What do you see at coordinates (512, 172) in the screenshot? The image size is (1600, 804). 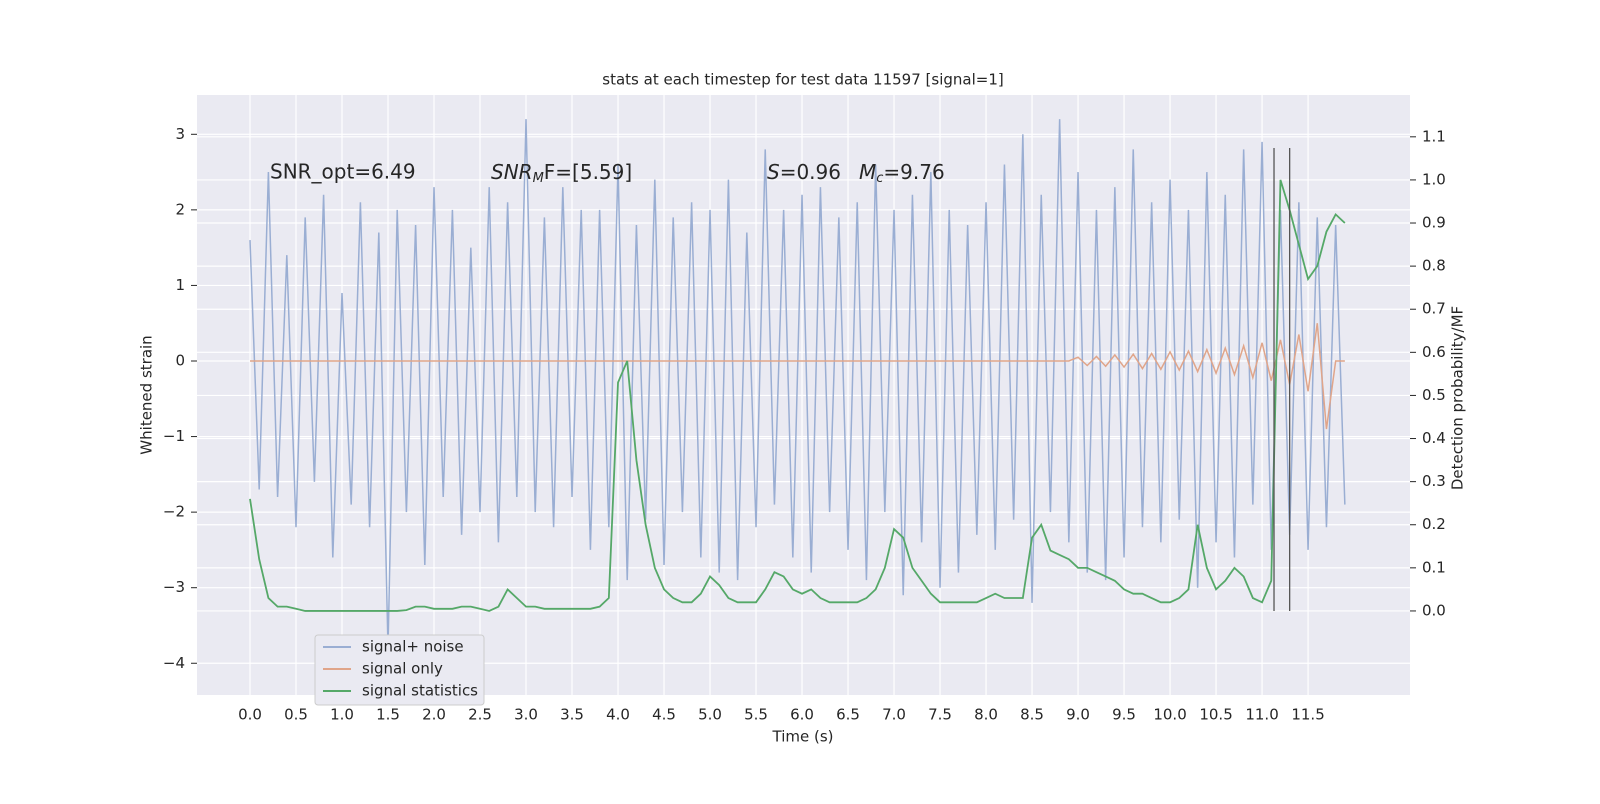 I see `annotation-part: SNR` at bounding box center [512, 172].